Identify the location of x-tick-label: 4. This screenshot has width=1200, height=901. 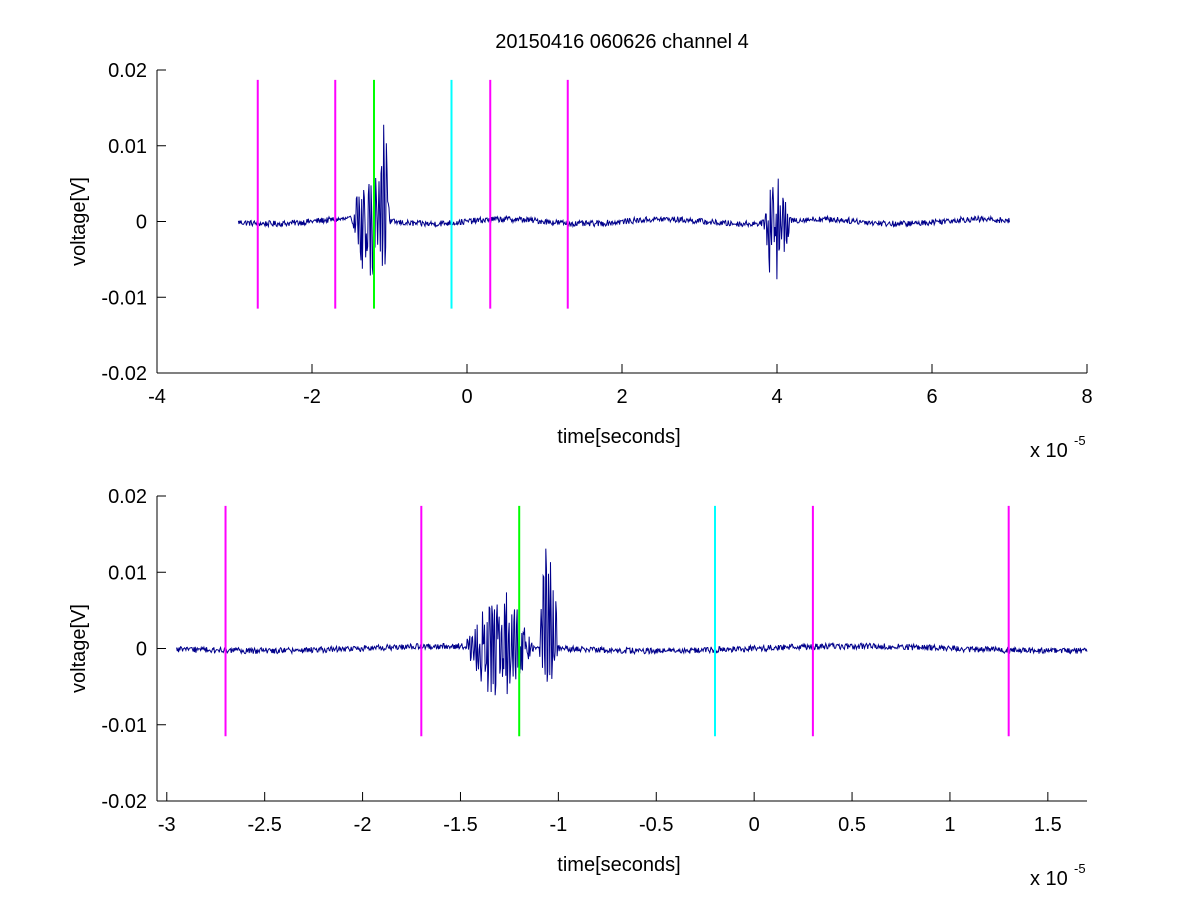
(776, 397).